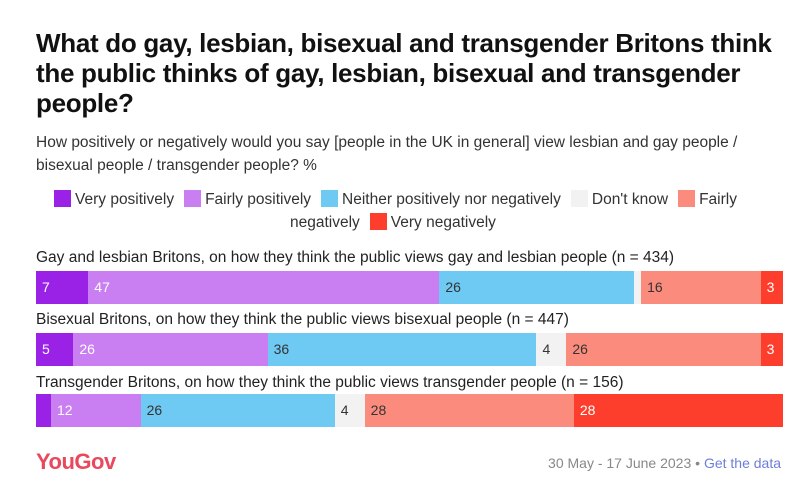  What do you see at coordinates (626, 463) in the screenshot?
I see `survey-date: 30 May - 17 June 2023 •` at bounding box center [626, 463].